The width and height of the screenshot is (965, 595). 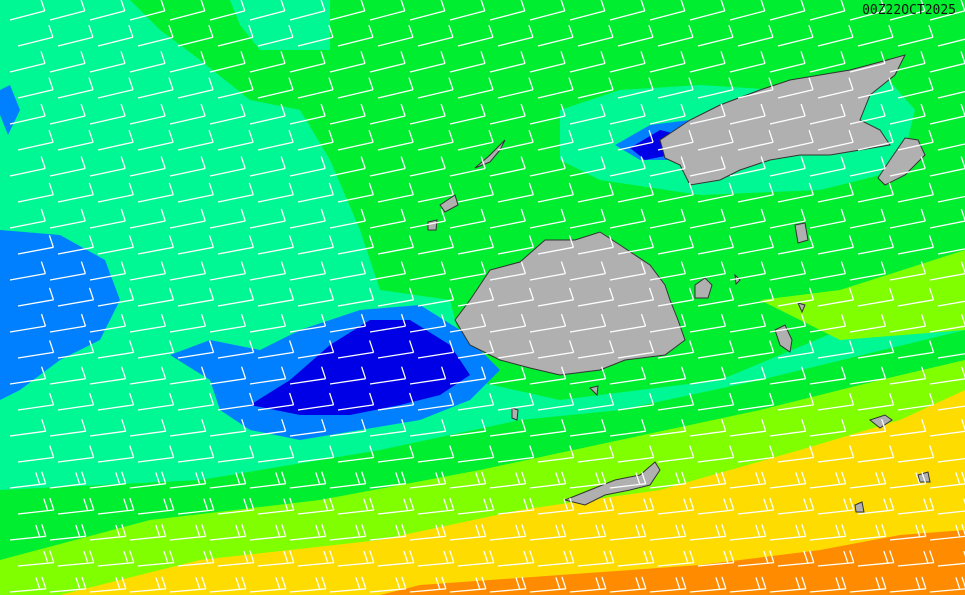 What do you see at coordinates (672, 562) in the screenshot?
I see `field-orange` at bounding box center [672, 562].